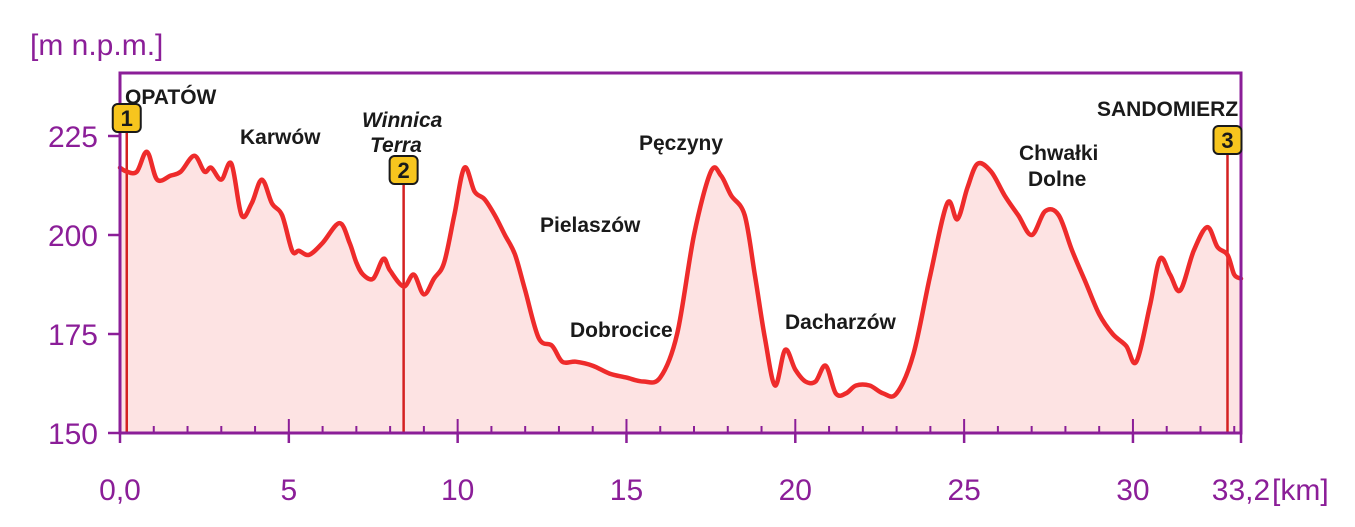 This screenshot has width=1355, height=527. I want to click on place-label-opatow: OPATÓW, so click(171, 97).